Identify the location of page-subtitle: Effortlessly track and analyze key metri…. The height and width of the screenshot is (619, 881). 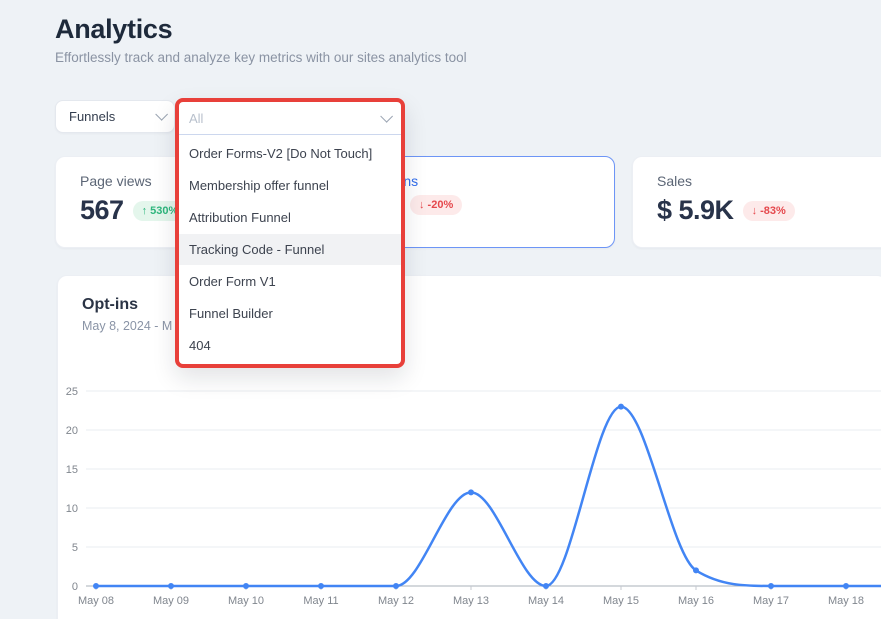
(261, 57).